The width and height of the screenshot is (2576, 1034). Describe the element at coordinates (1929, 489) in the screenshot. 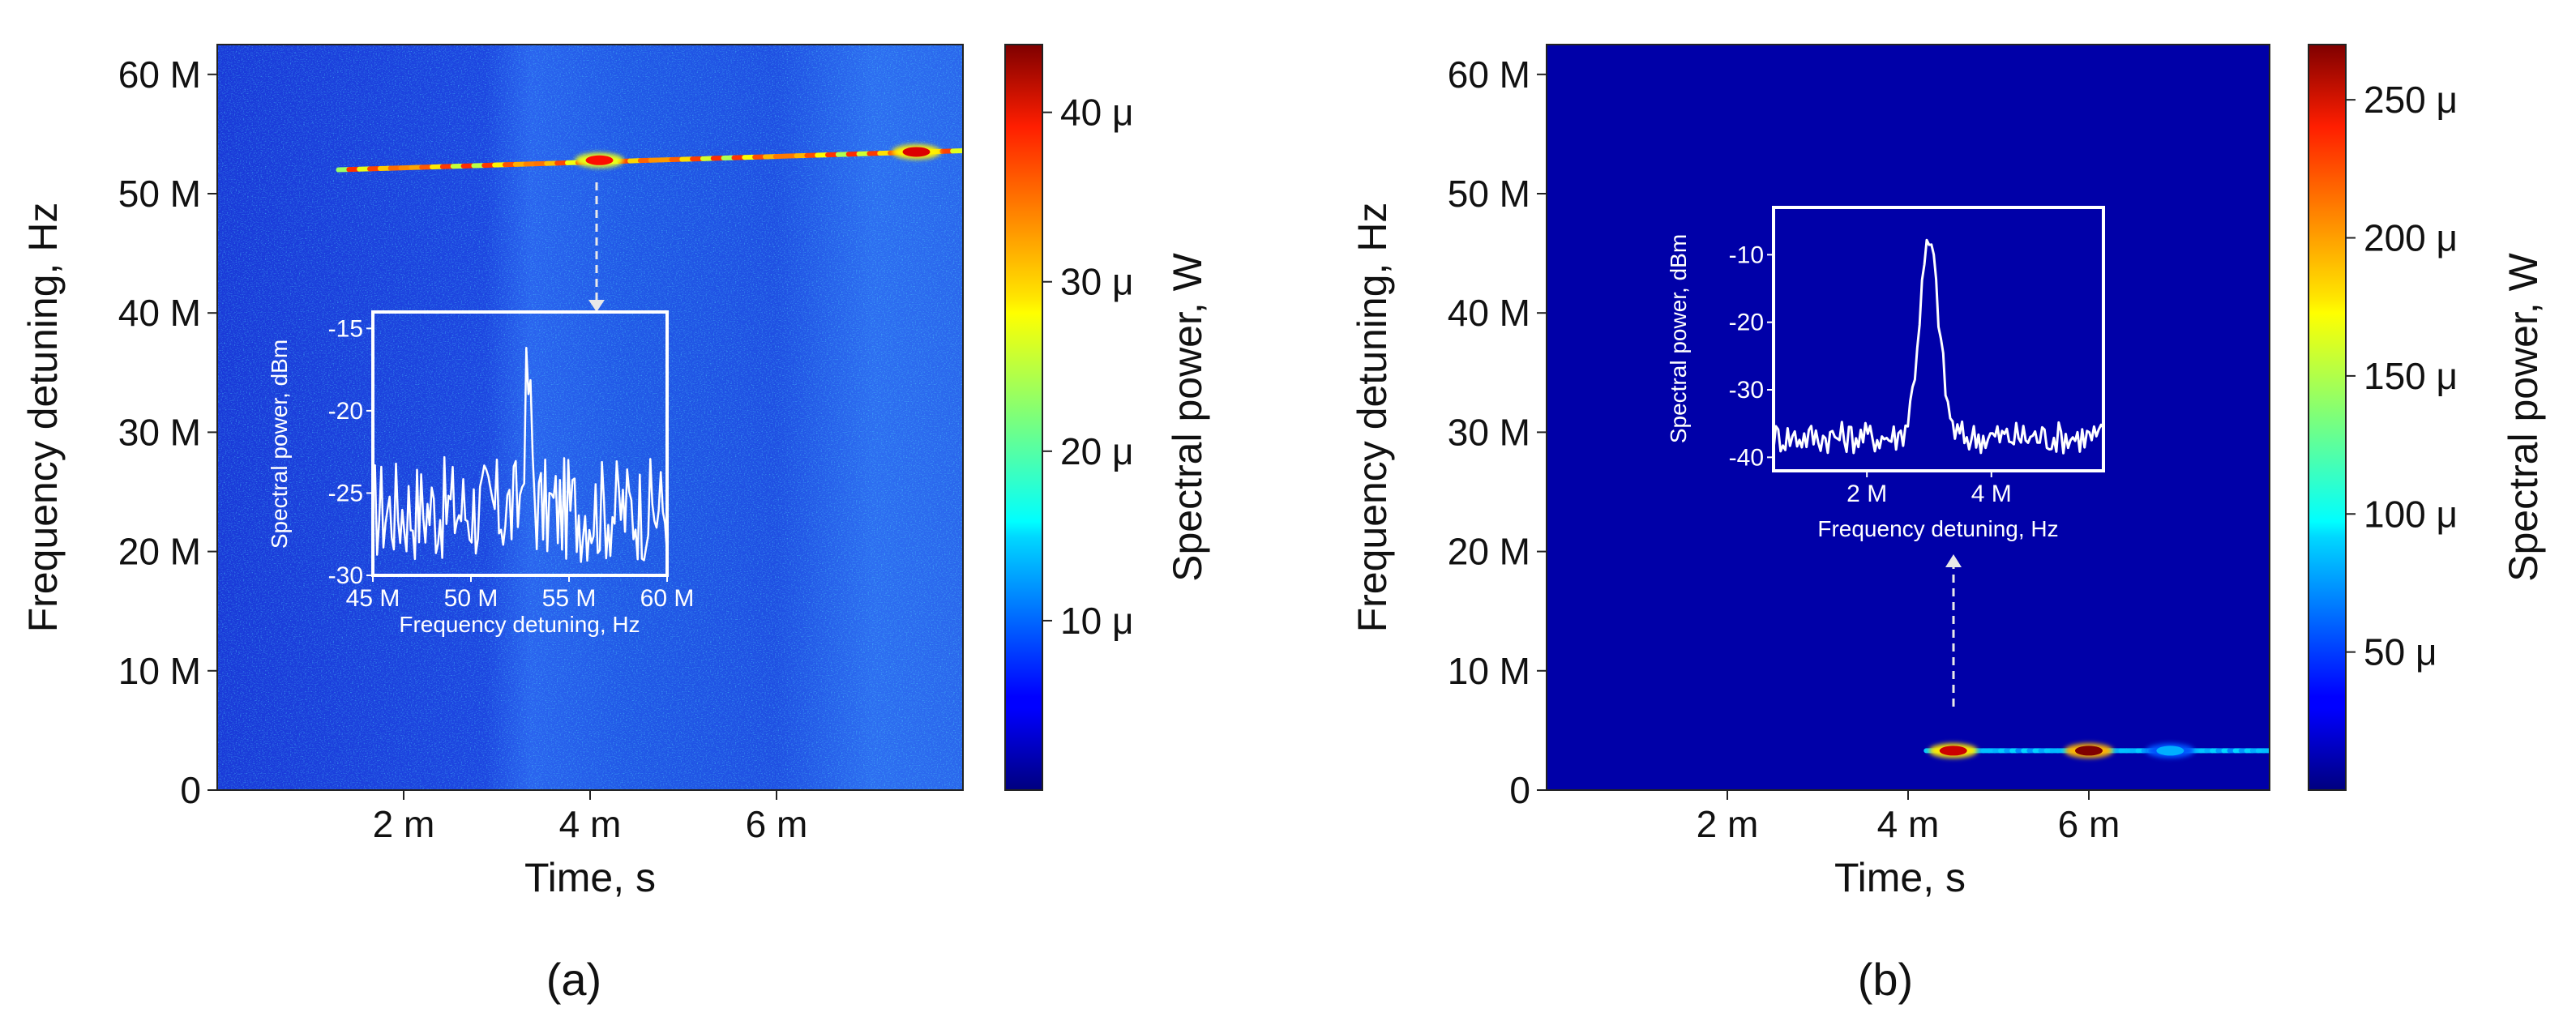

I see `panel-b-inset-x-ticks: 2 M 4 M` at that location.